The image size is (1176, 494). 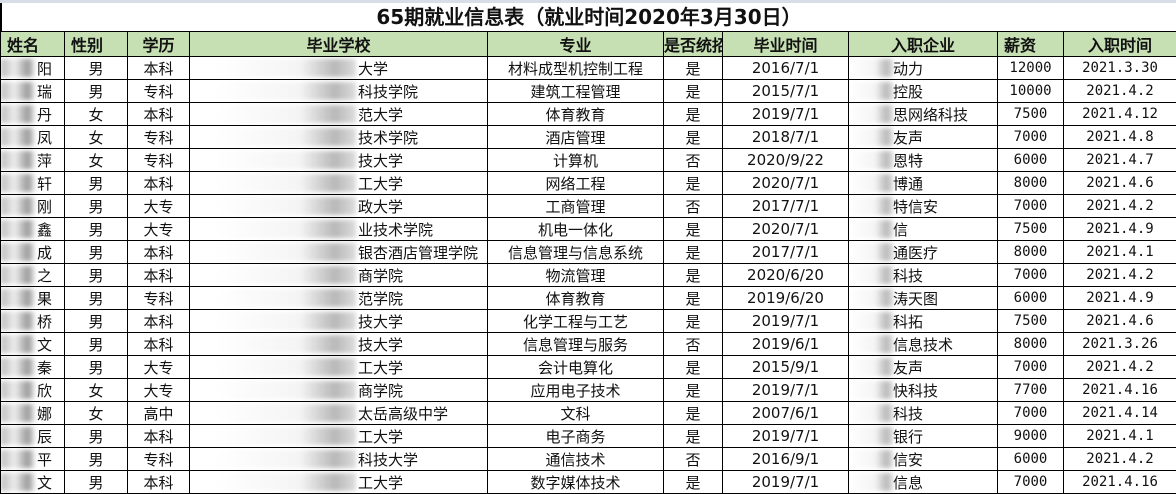 What do you see at coordinates (576, 459) in the screenshot?
I see `cell-major: 通信技术` at bounding box center [576, 459].